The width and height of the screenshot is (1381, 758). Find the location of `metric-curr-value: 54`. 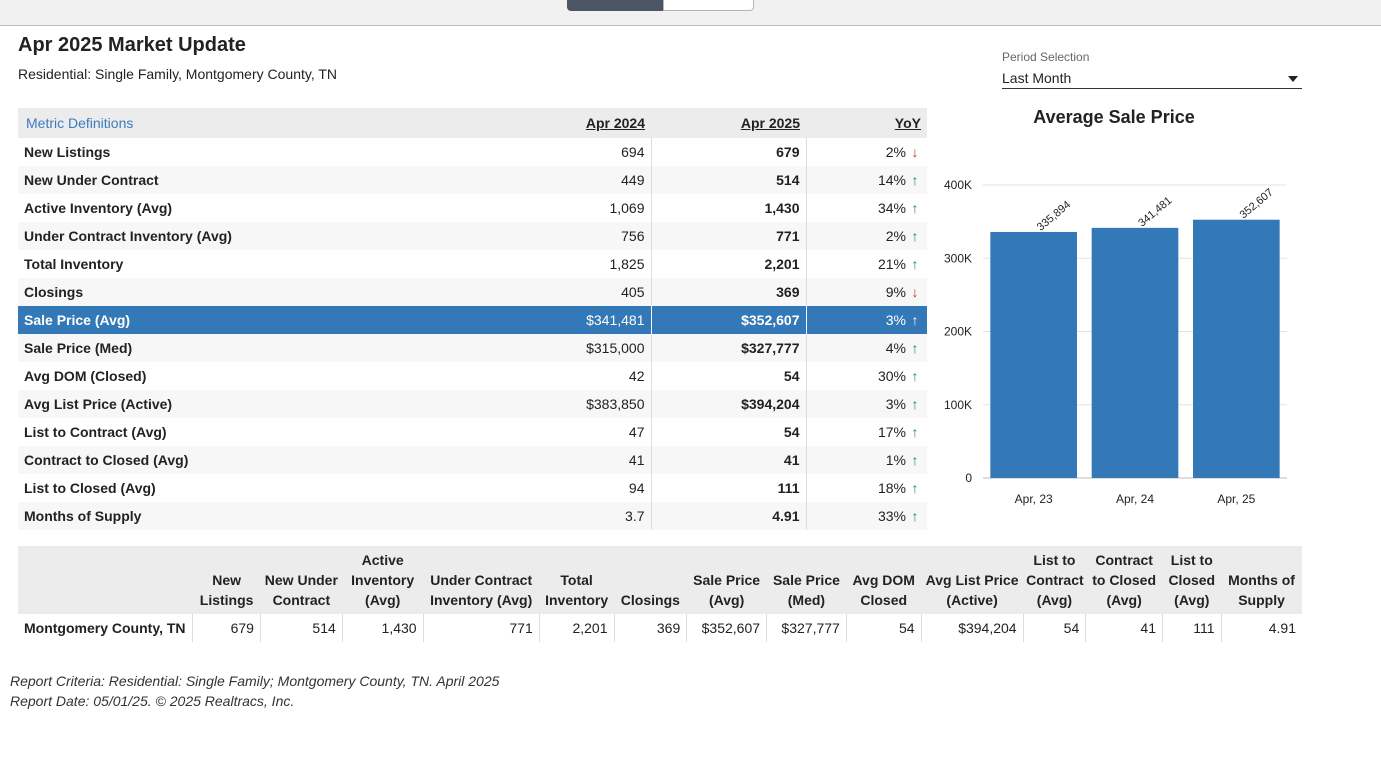

metric-curr-value: 54 is located at coordinates (729, 432).